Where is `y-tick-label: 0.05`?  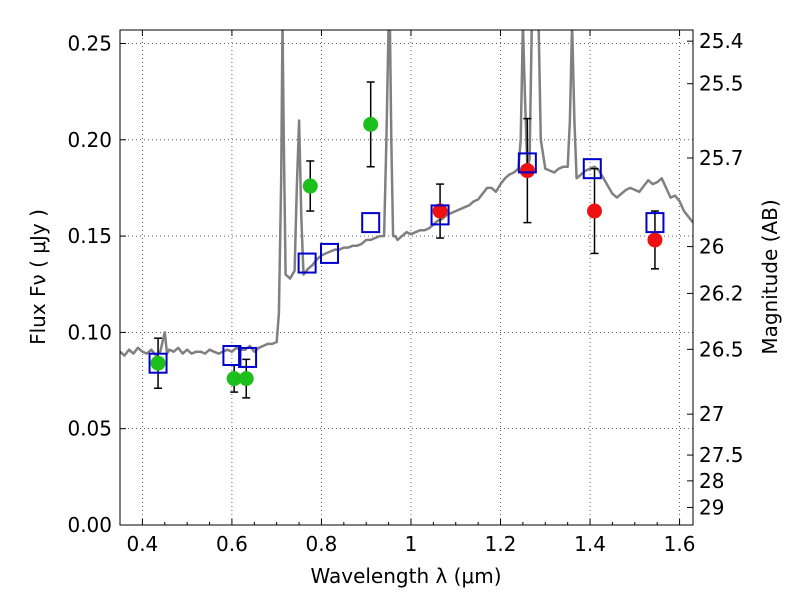
y-tick-label: 0.05 is located at coordinates (89, 429).